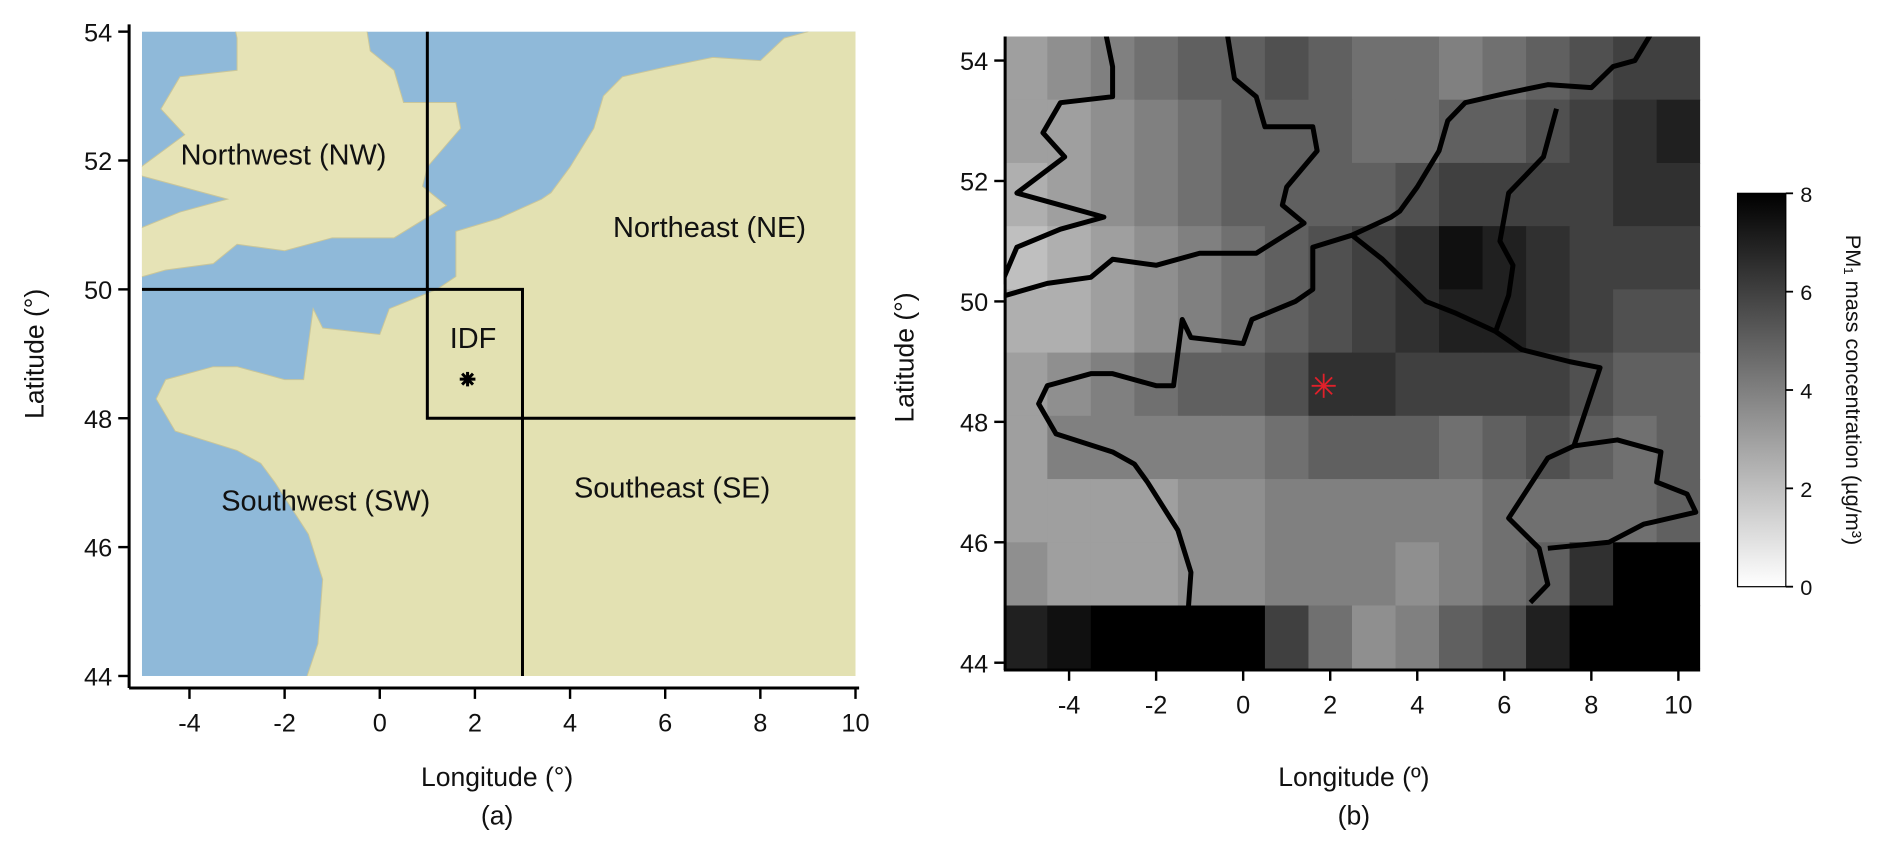  Describe the element at coordinates (473, 339) in the screenshot. I see `region-label: IDF` at that location.